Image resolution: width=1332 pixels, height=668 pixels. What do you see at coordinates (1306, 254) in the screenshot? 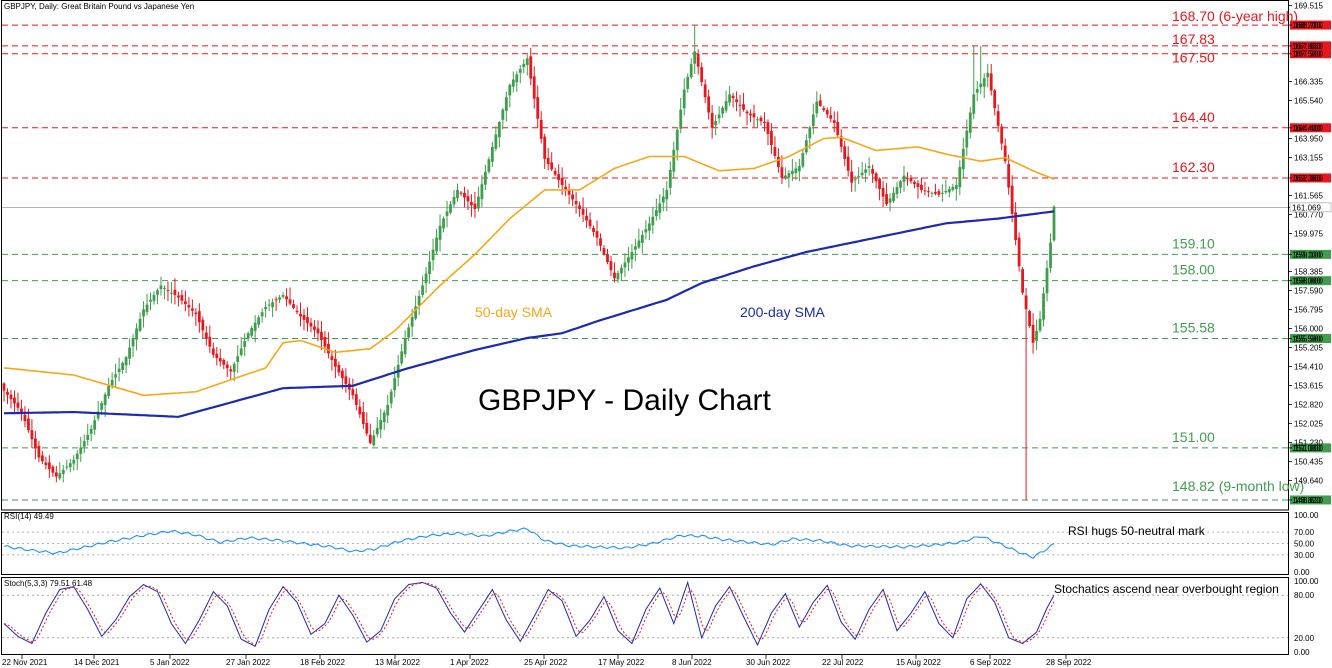
I see `level-axis-label: 159.100` at bounding box center [1306, 254].